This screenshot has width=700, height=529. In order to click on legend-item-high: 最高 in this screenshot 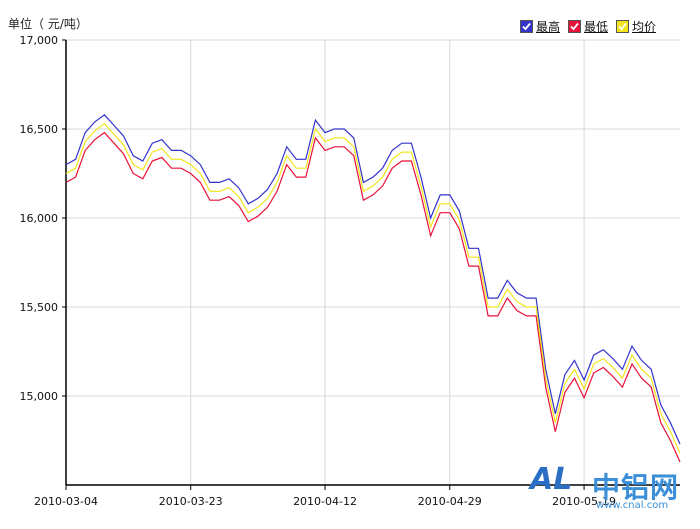, I will do `click(540, 26)`.